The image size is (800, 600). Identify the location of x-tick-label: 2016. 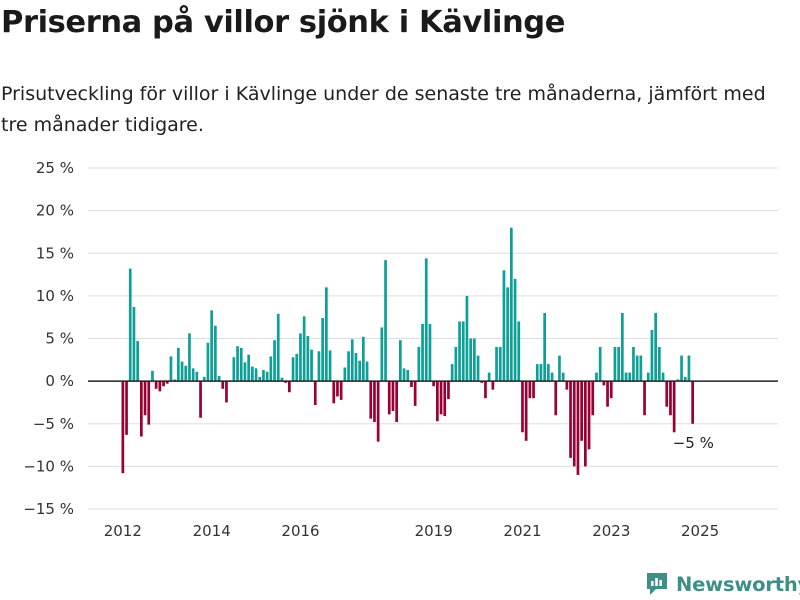
(300, 531).